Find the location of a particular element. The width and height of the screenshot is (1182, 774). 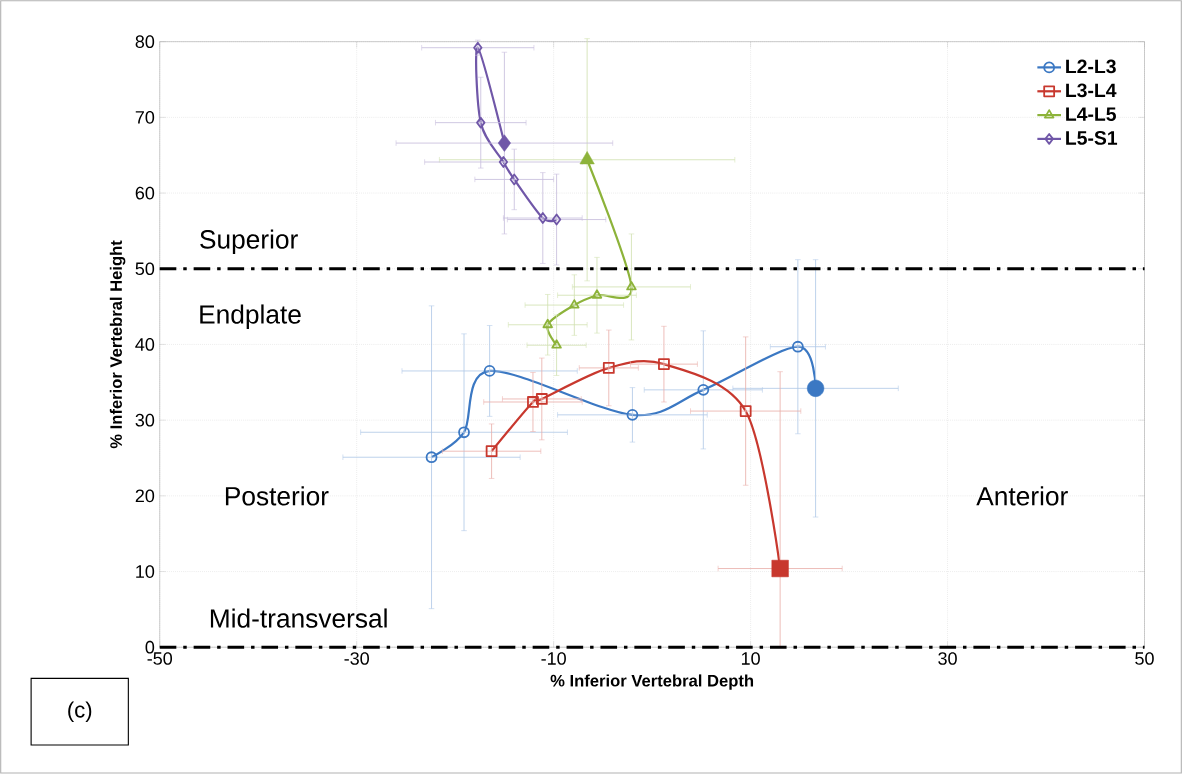

x-tick-label: -10 is located at coordinates (553, 659).